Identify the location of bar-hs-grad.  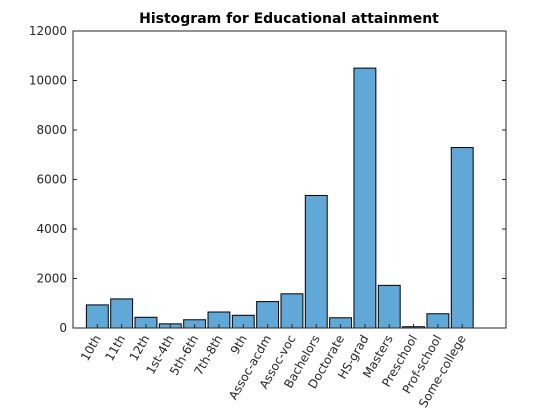
(365, 198).